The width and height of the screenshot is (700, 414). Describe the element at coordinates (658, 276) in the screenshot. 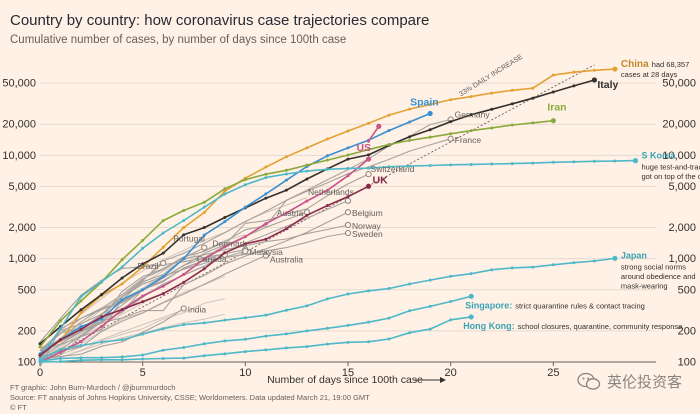

I see `annotation-japan-2: around obedience and` at that location.